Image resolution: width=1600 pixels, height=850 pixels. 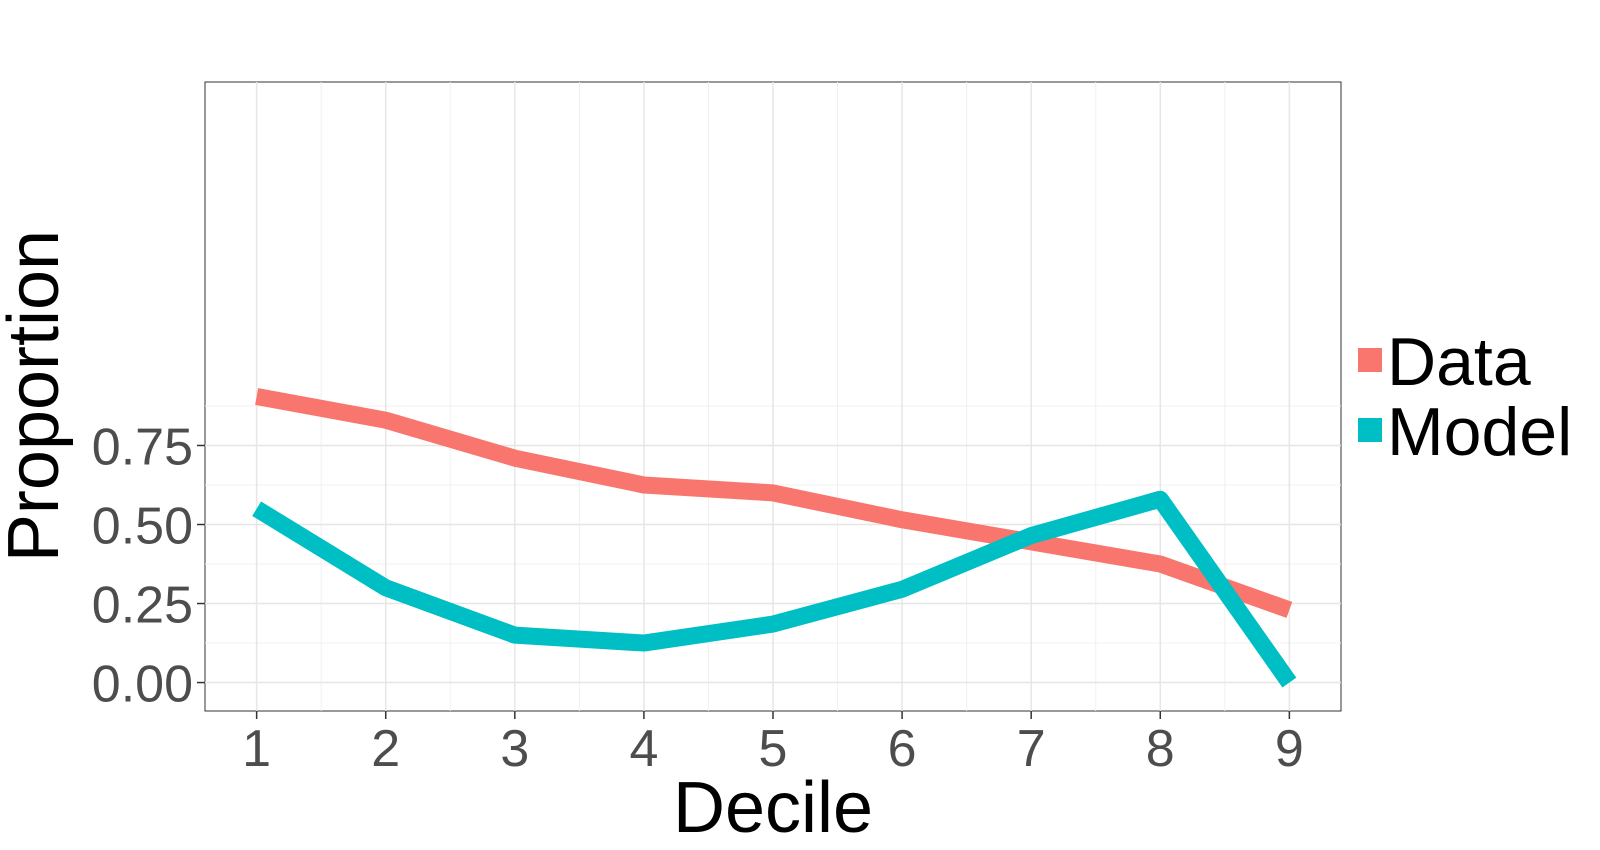 What do you see at coordinates (643, 749) in the screenshot?
I see `x-tick-label: 4` at bounding box center [643, 749].